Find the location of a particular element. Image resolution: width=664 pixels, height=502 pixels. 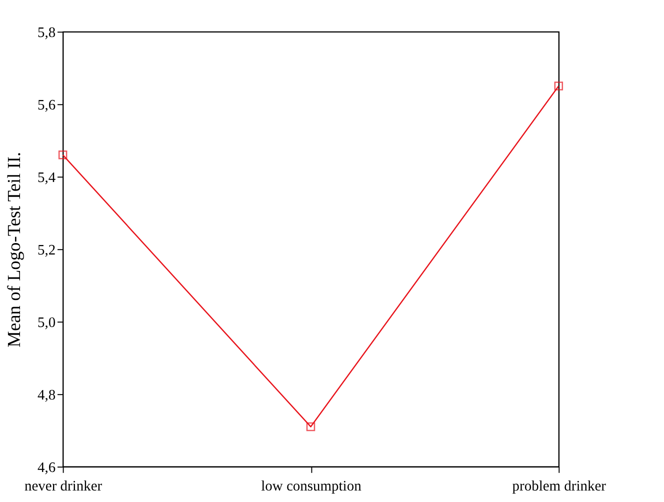

x-tick-label: low consumption is located at coordinates (311, 486).